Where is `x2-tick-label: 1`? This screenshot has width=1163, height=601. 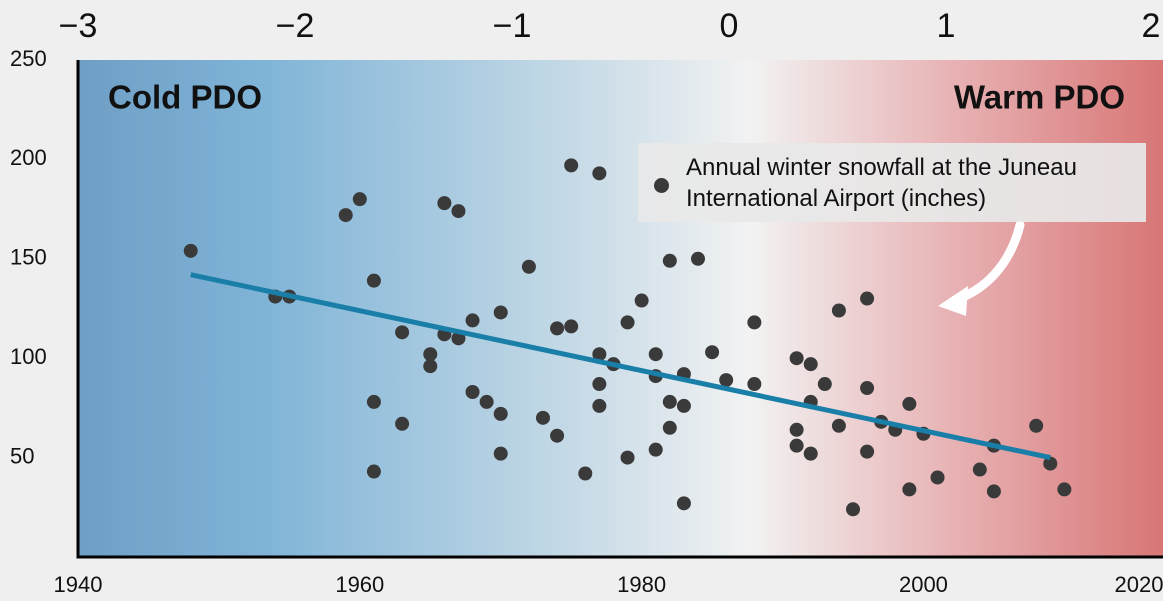
x2-tick-label: 1 is located at coordinates (946, 26).